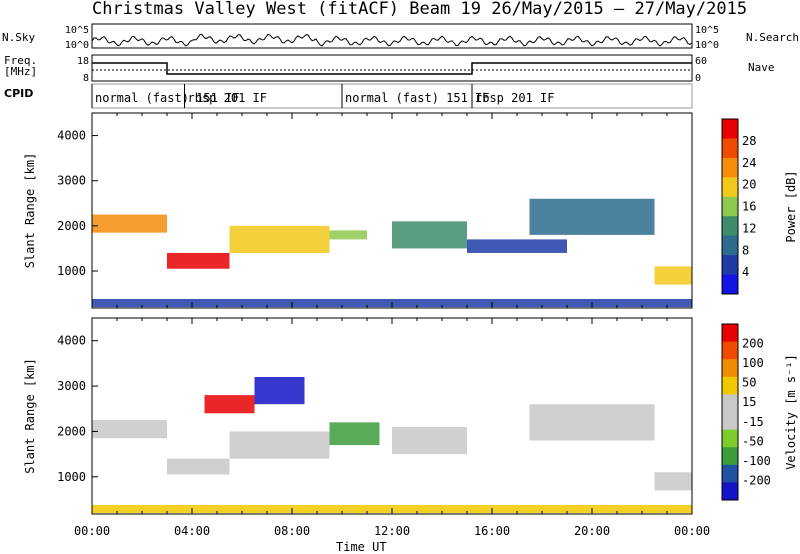  I want to click on cpid-segment-0: normal (fast) 151 IF, so click(167, 98).